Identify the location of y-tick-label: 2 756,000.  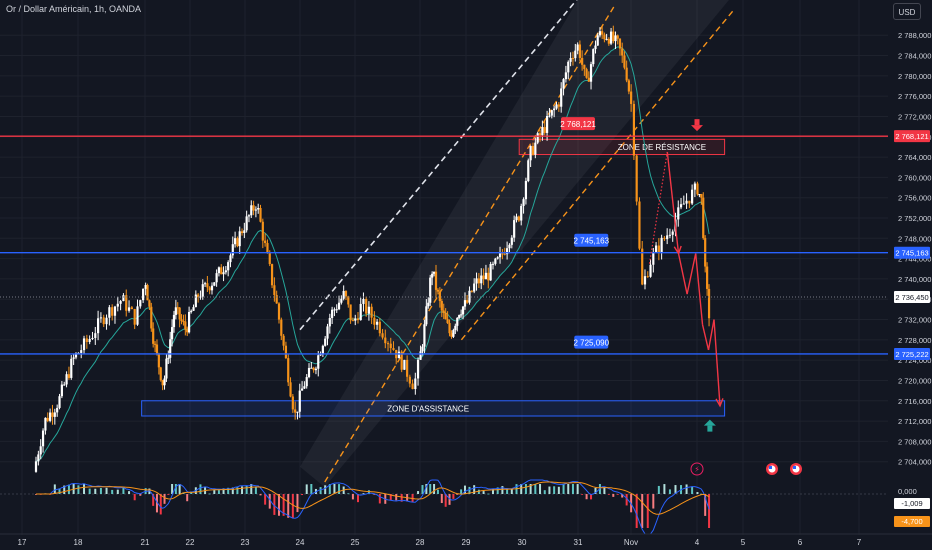
(914, 198).